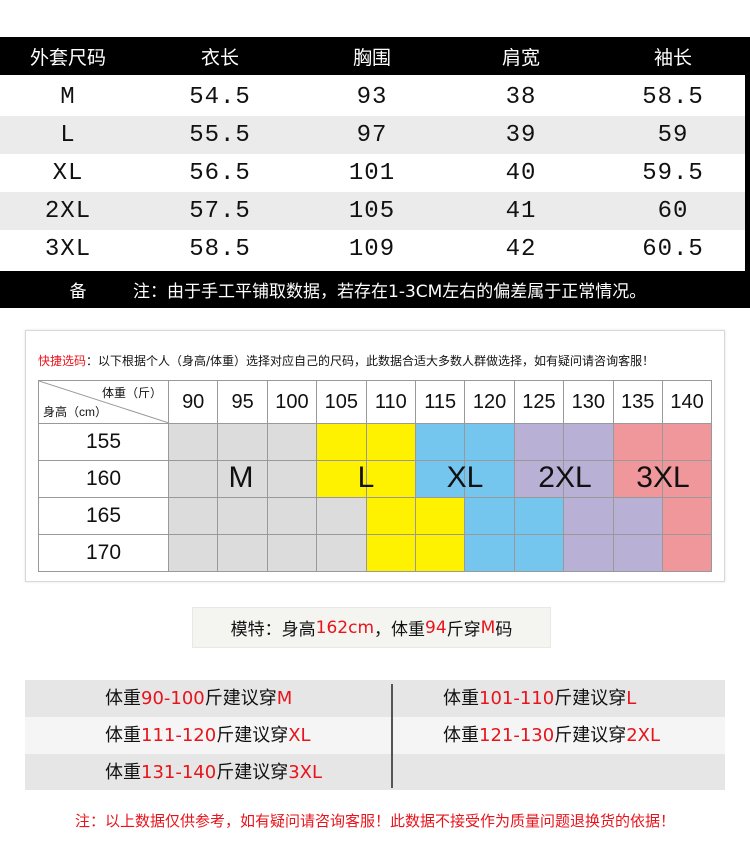 This screenshot has width=750, height=862. I want to click on weight-suggestion: 体重121-130斤建议穿2XL, so click(551, 735).